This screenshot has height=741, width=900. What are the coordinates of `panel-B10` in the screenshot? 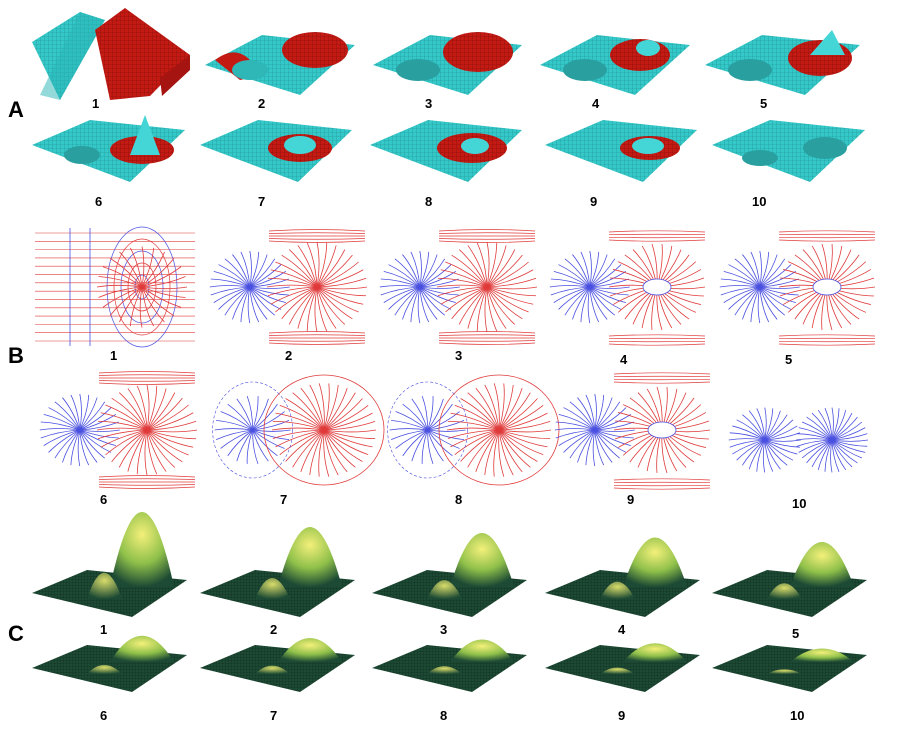 It's located at (798, 440).